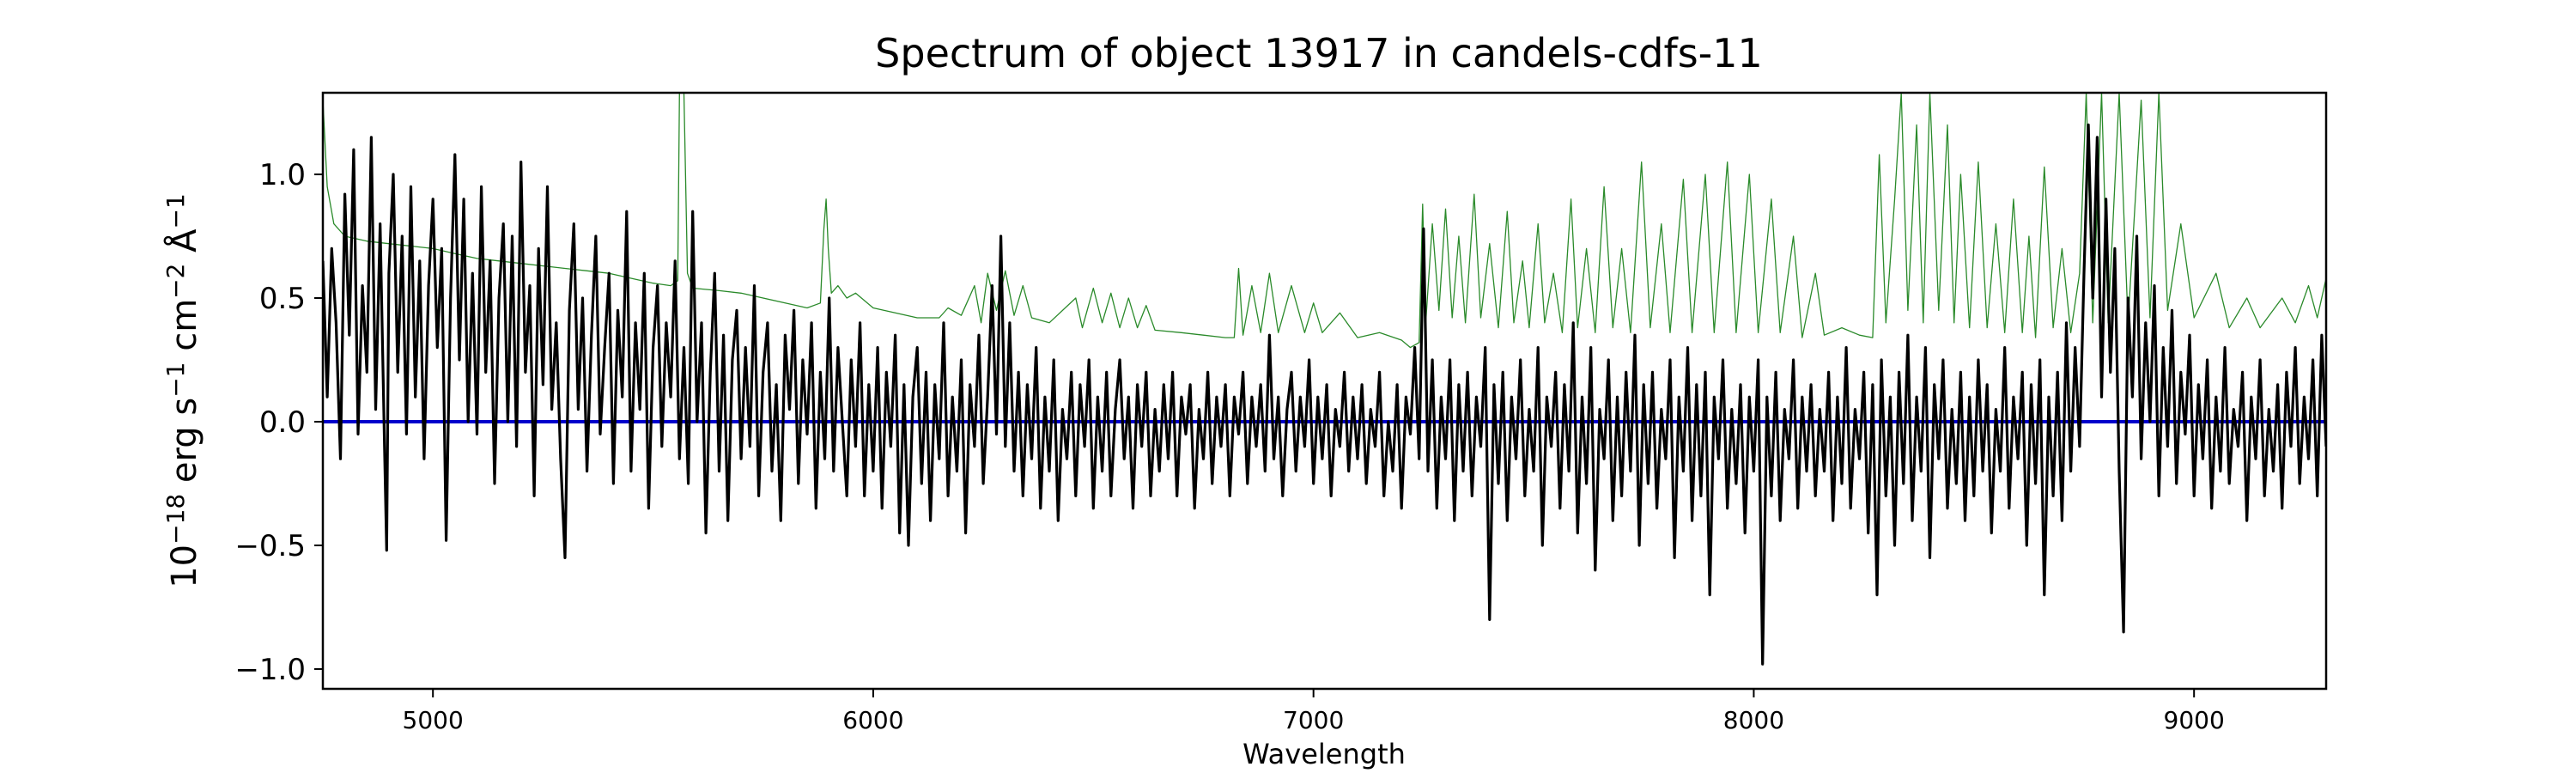 This screenshot has width=2576, height=773. What do you see at coordinates (1313, 720) in the screenshot?
I see `x-tick-label: 7000` at bounding box center [1313, 720].